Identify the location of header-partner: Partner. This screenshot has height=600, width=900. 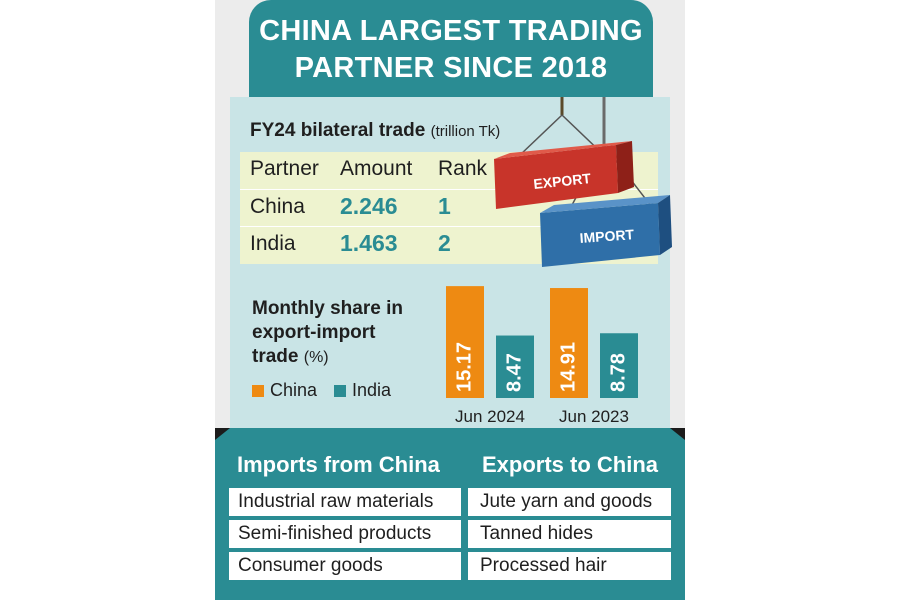
(284, 168).